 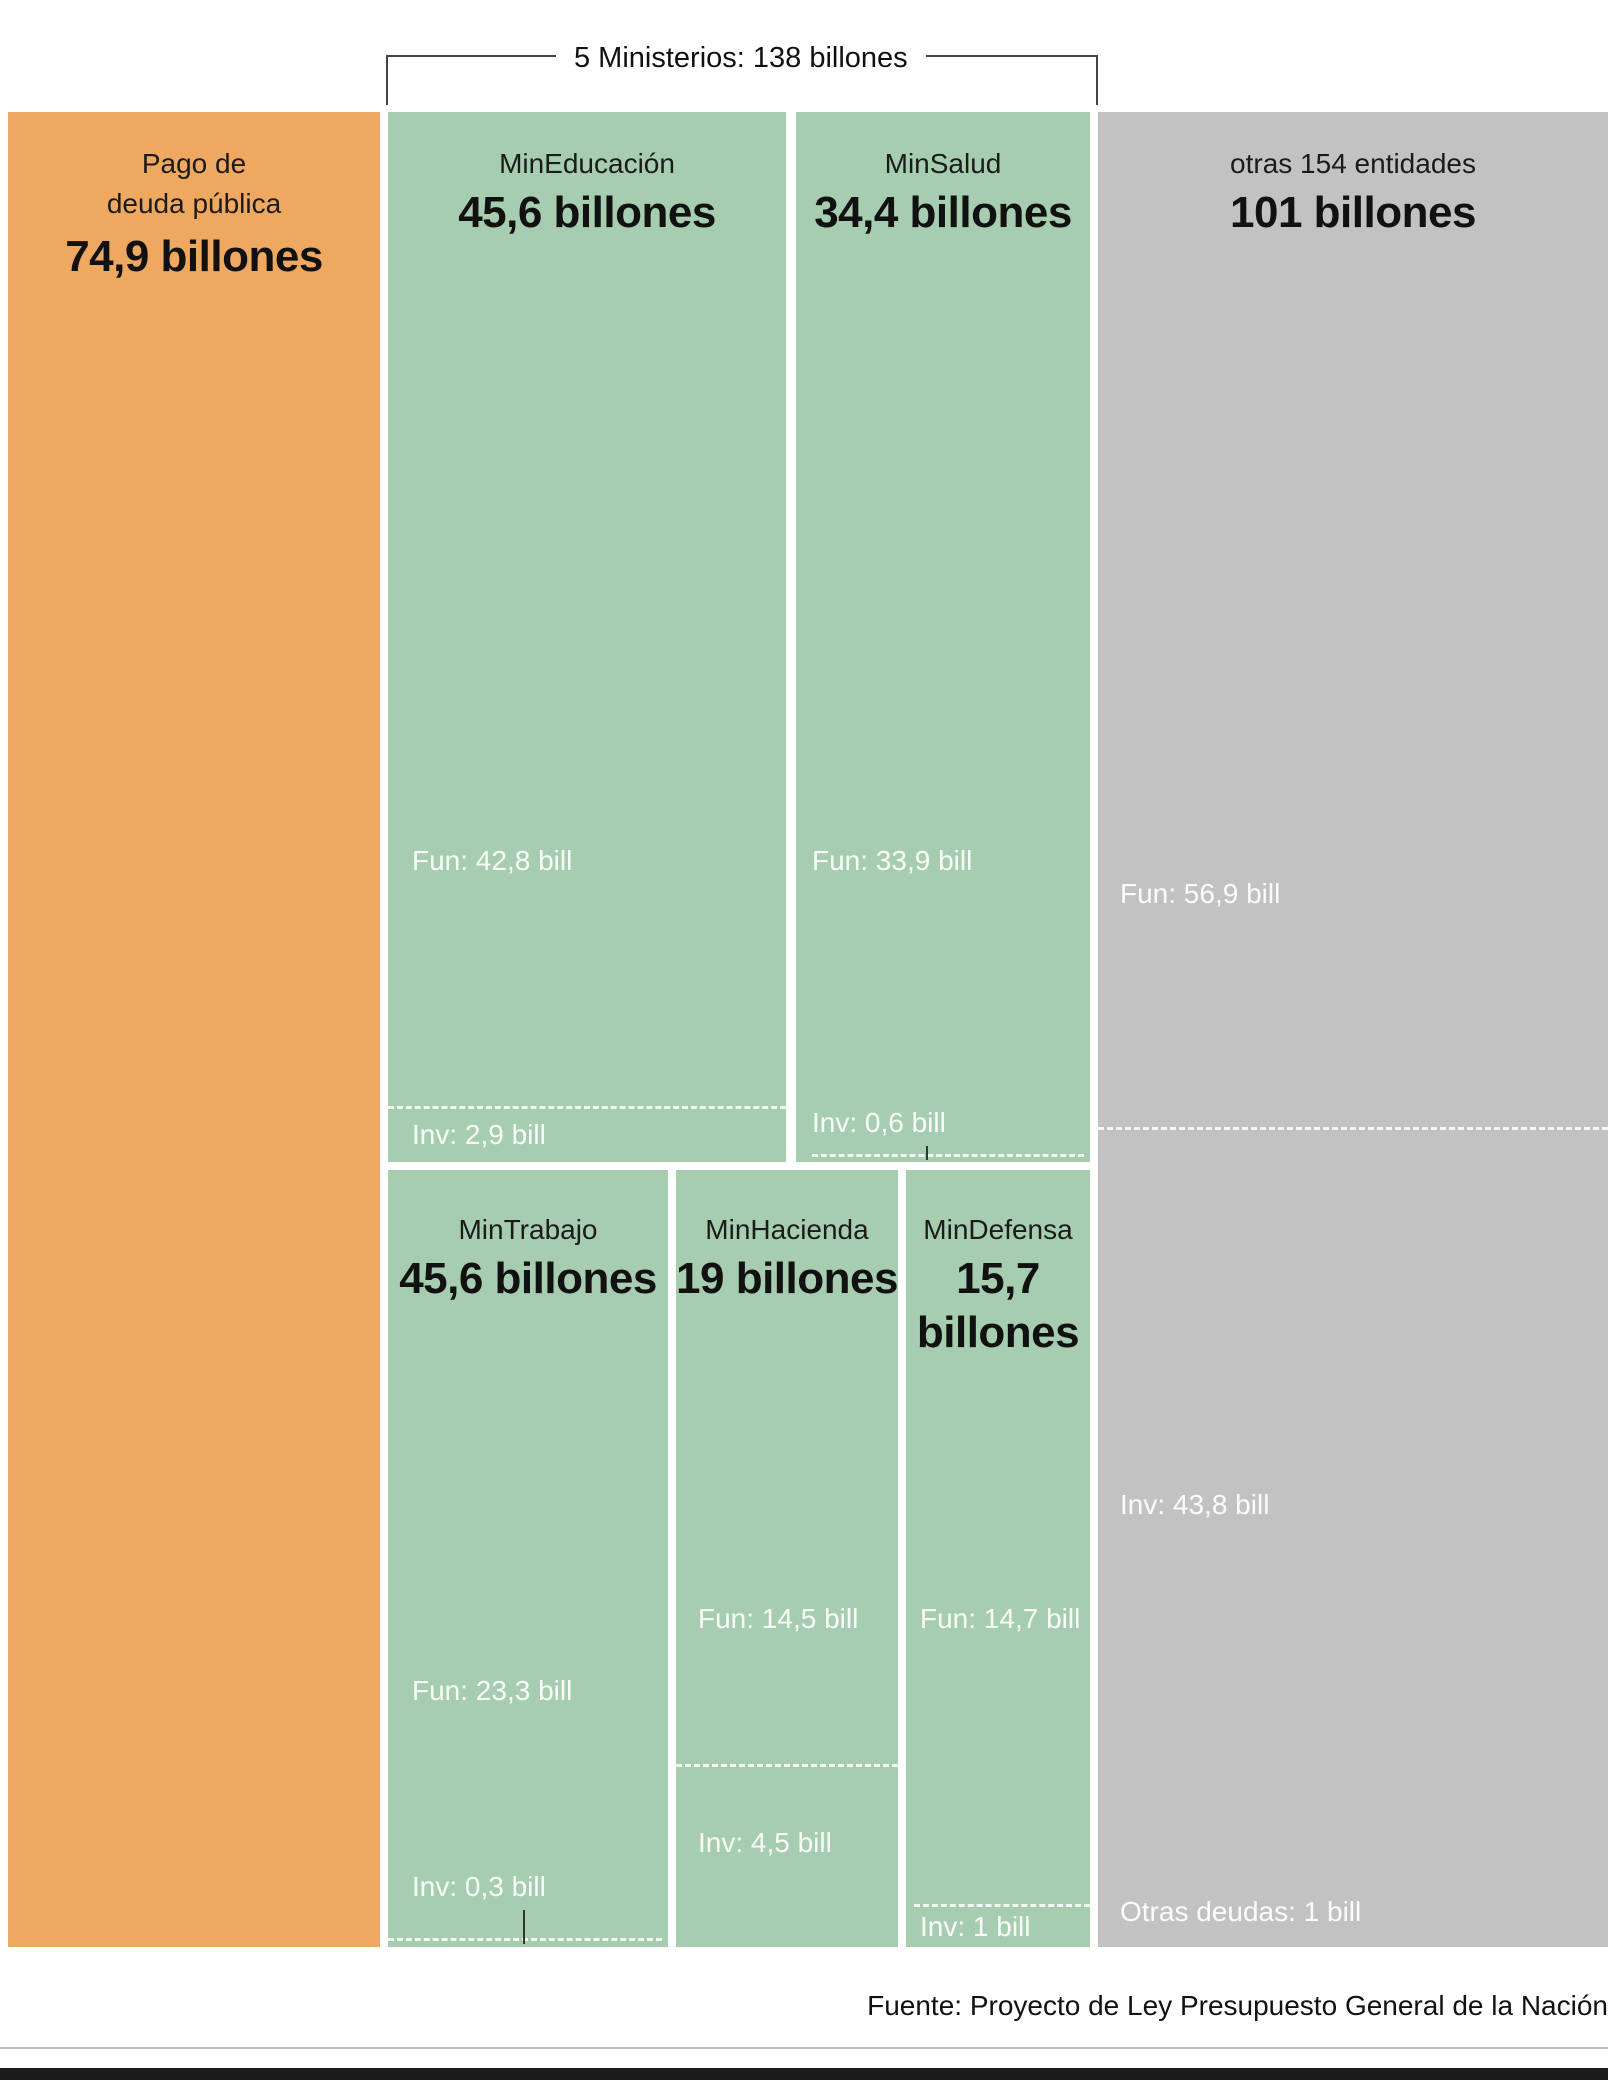 I want to click on bracket-label: 5 Ministerios: 138 billones, so click(x=741, y=58).